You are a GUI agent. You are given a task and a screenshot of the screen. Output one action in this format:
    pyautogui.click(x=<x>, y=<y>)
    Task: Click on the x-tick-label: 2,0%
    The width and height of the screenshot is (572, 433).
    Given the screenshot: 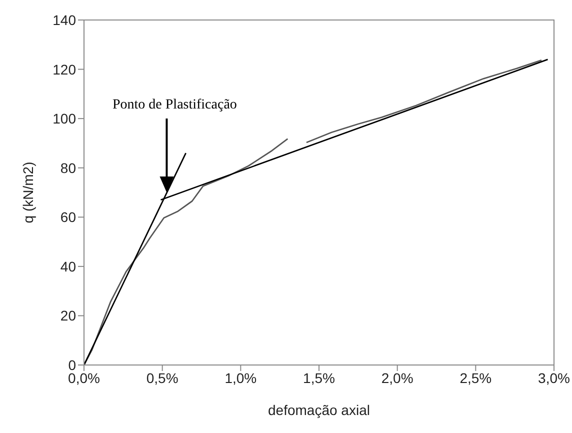 What is the action you would take?
    pyautogui.click(x=397, y=378)
    